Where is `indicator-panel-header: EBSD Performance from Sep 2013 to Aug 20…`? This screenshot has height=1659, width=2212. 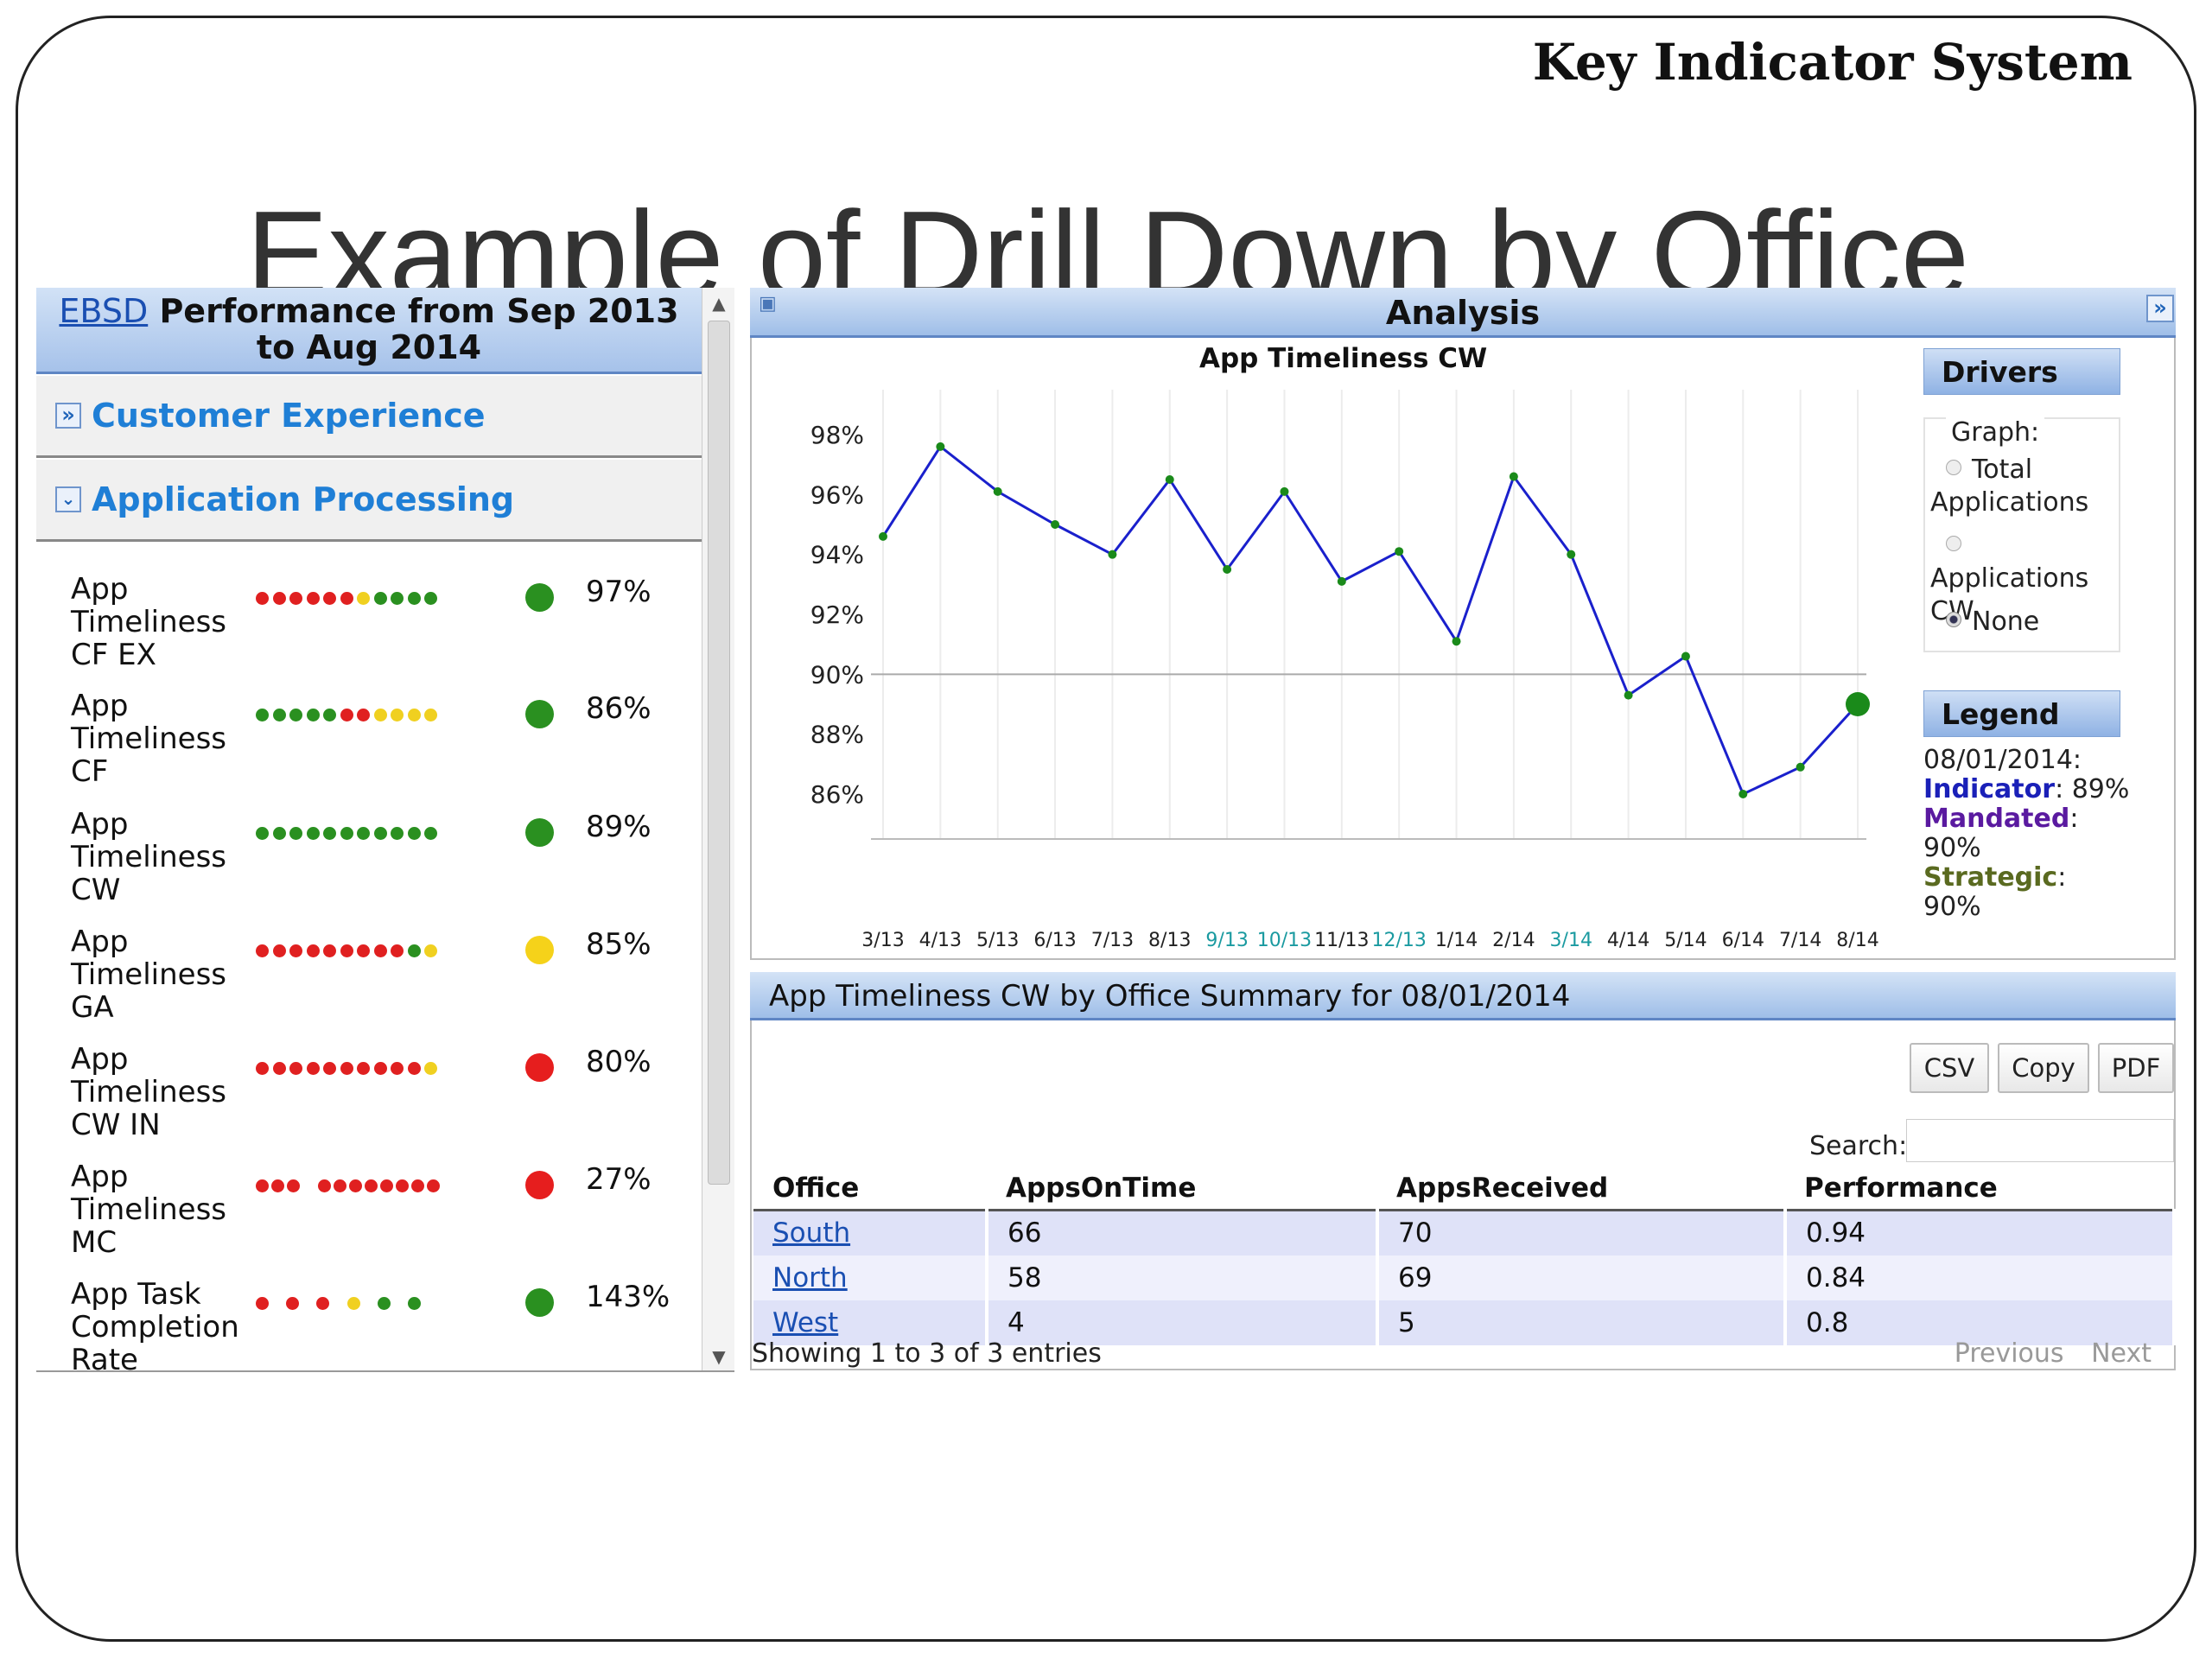 indicator-panel-header: EBSD Performance from Sep 2013 to Aug 20… is located at coordinates (369, 331).